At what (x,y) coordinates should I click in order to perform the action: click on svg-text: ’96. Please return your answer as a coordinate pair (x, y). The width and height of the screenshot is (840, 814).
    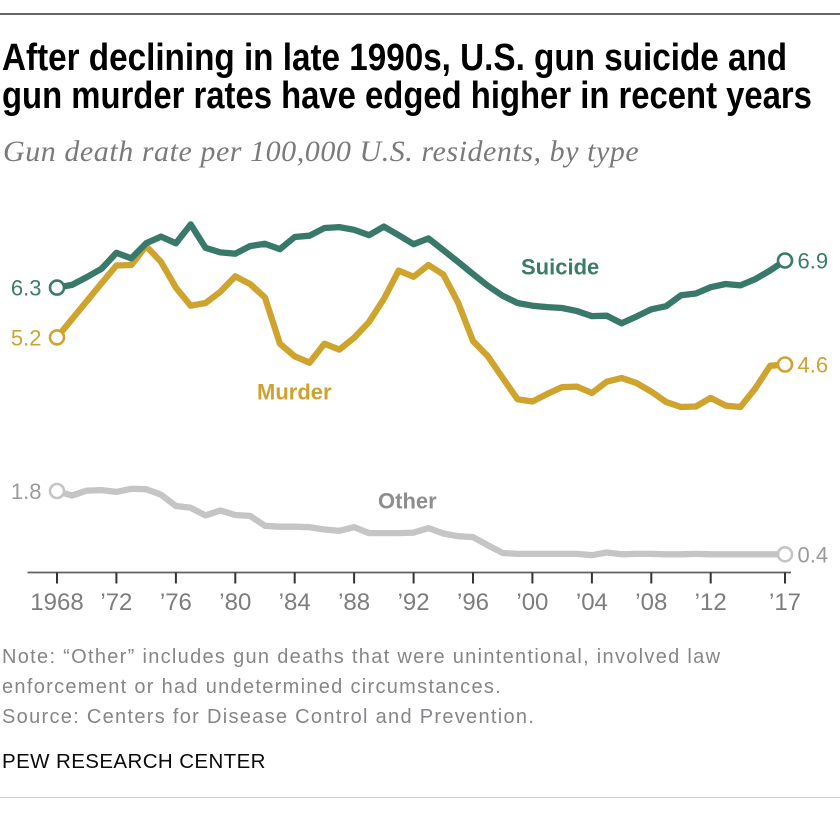
    Looking at the image, I should click on (473, 602).